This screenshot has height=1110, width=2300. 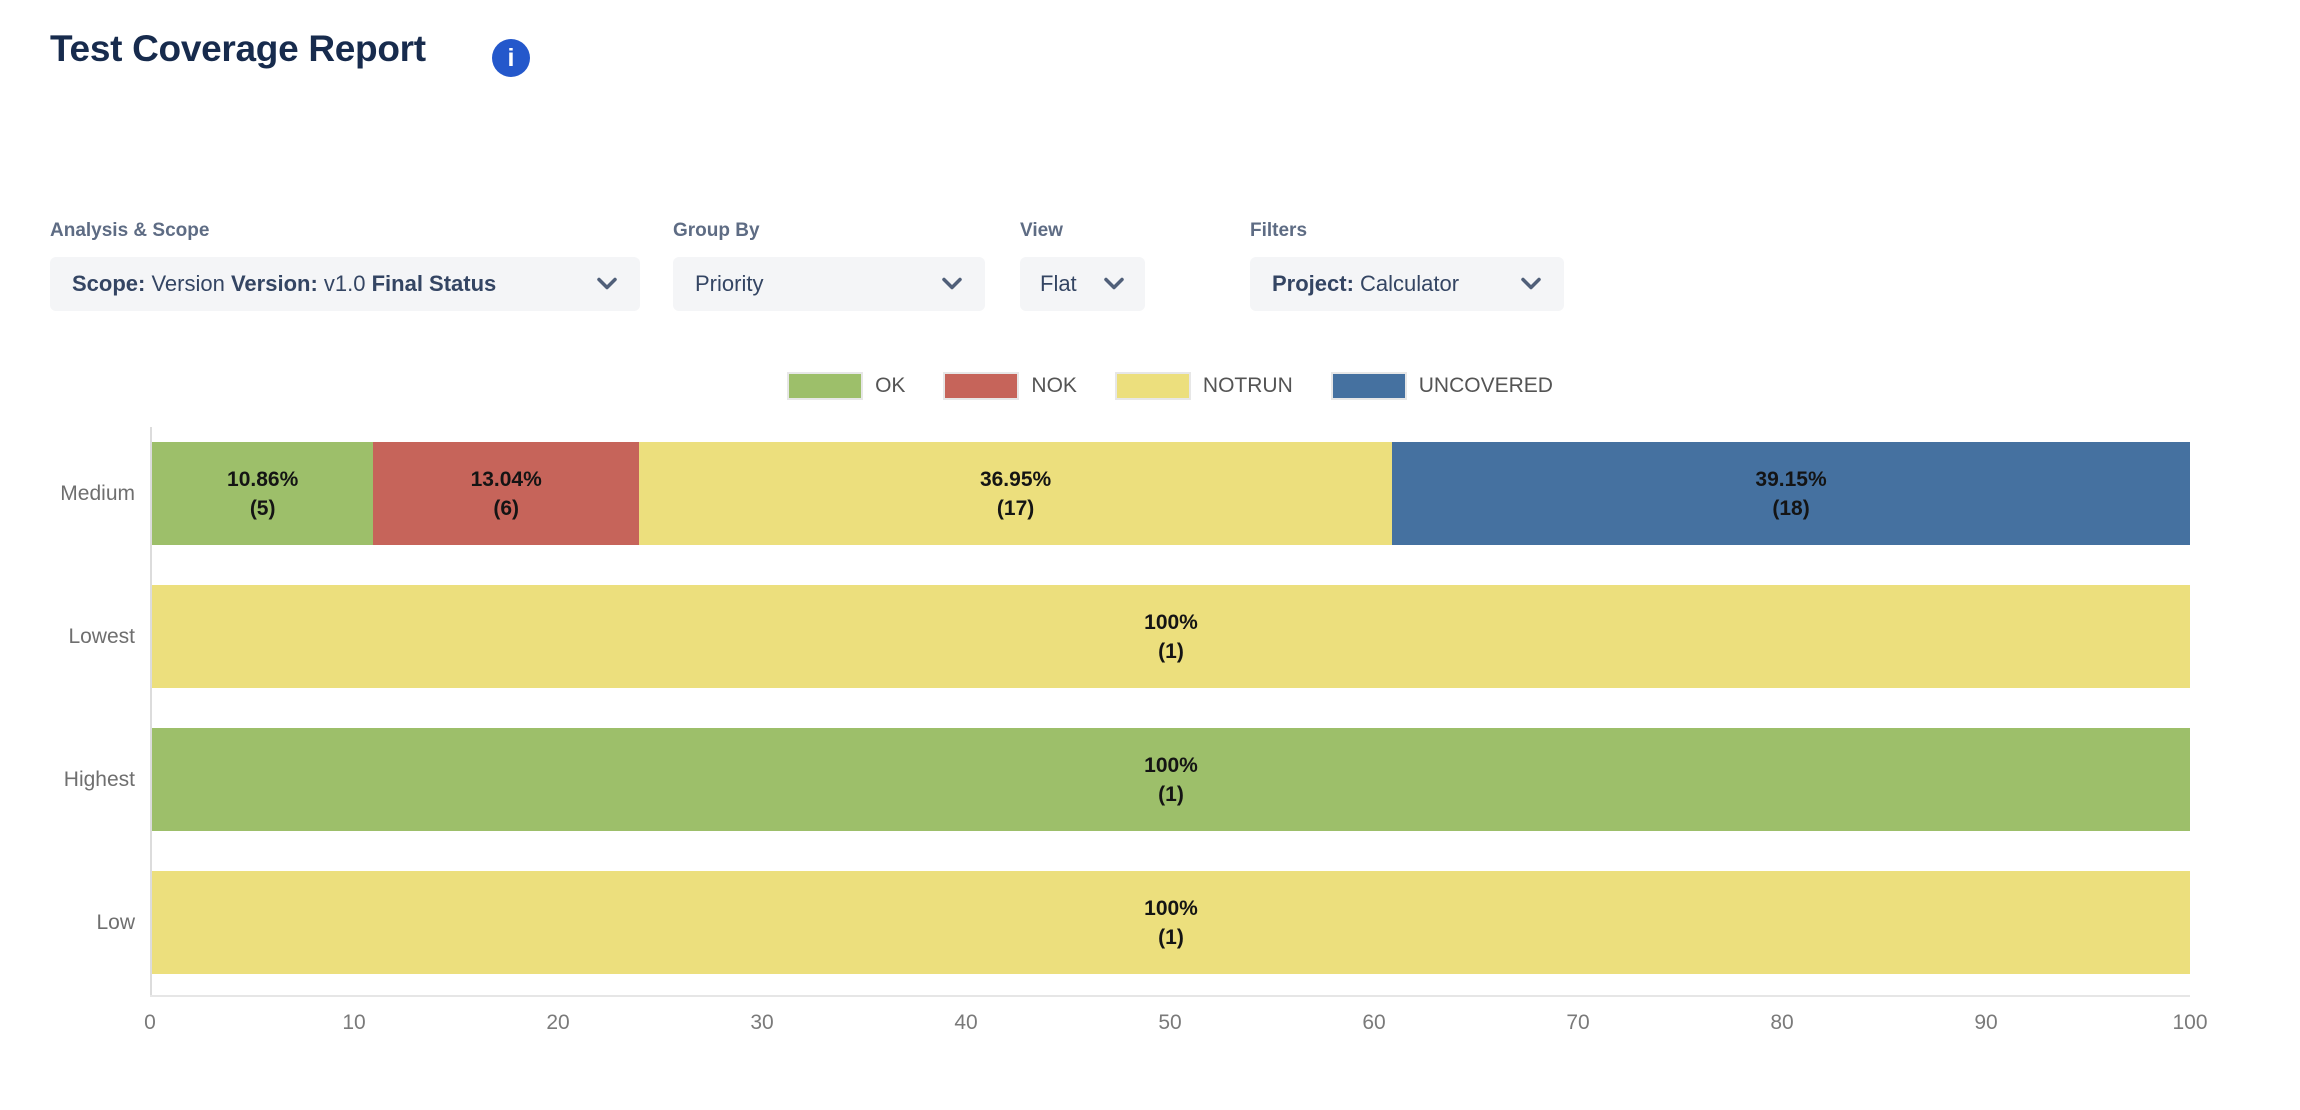 I want to click on x-tick-label: 0, so click(x=150, y=1022).